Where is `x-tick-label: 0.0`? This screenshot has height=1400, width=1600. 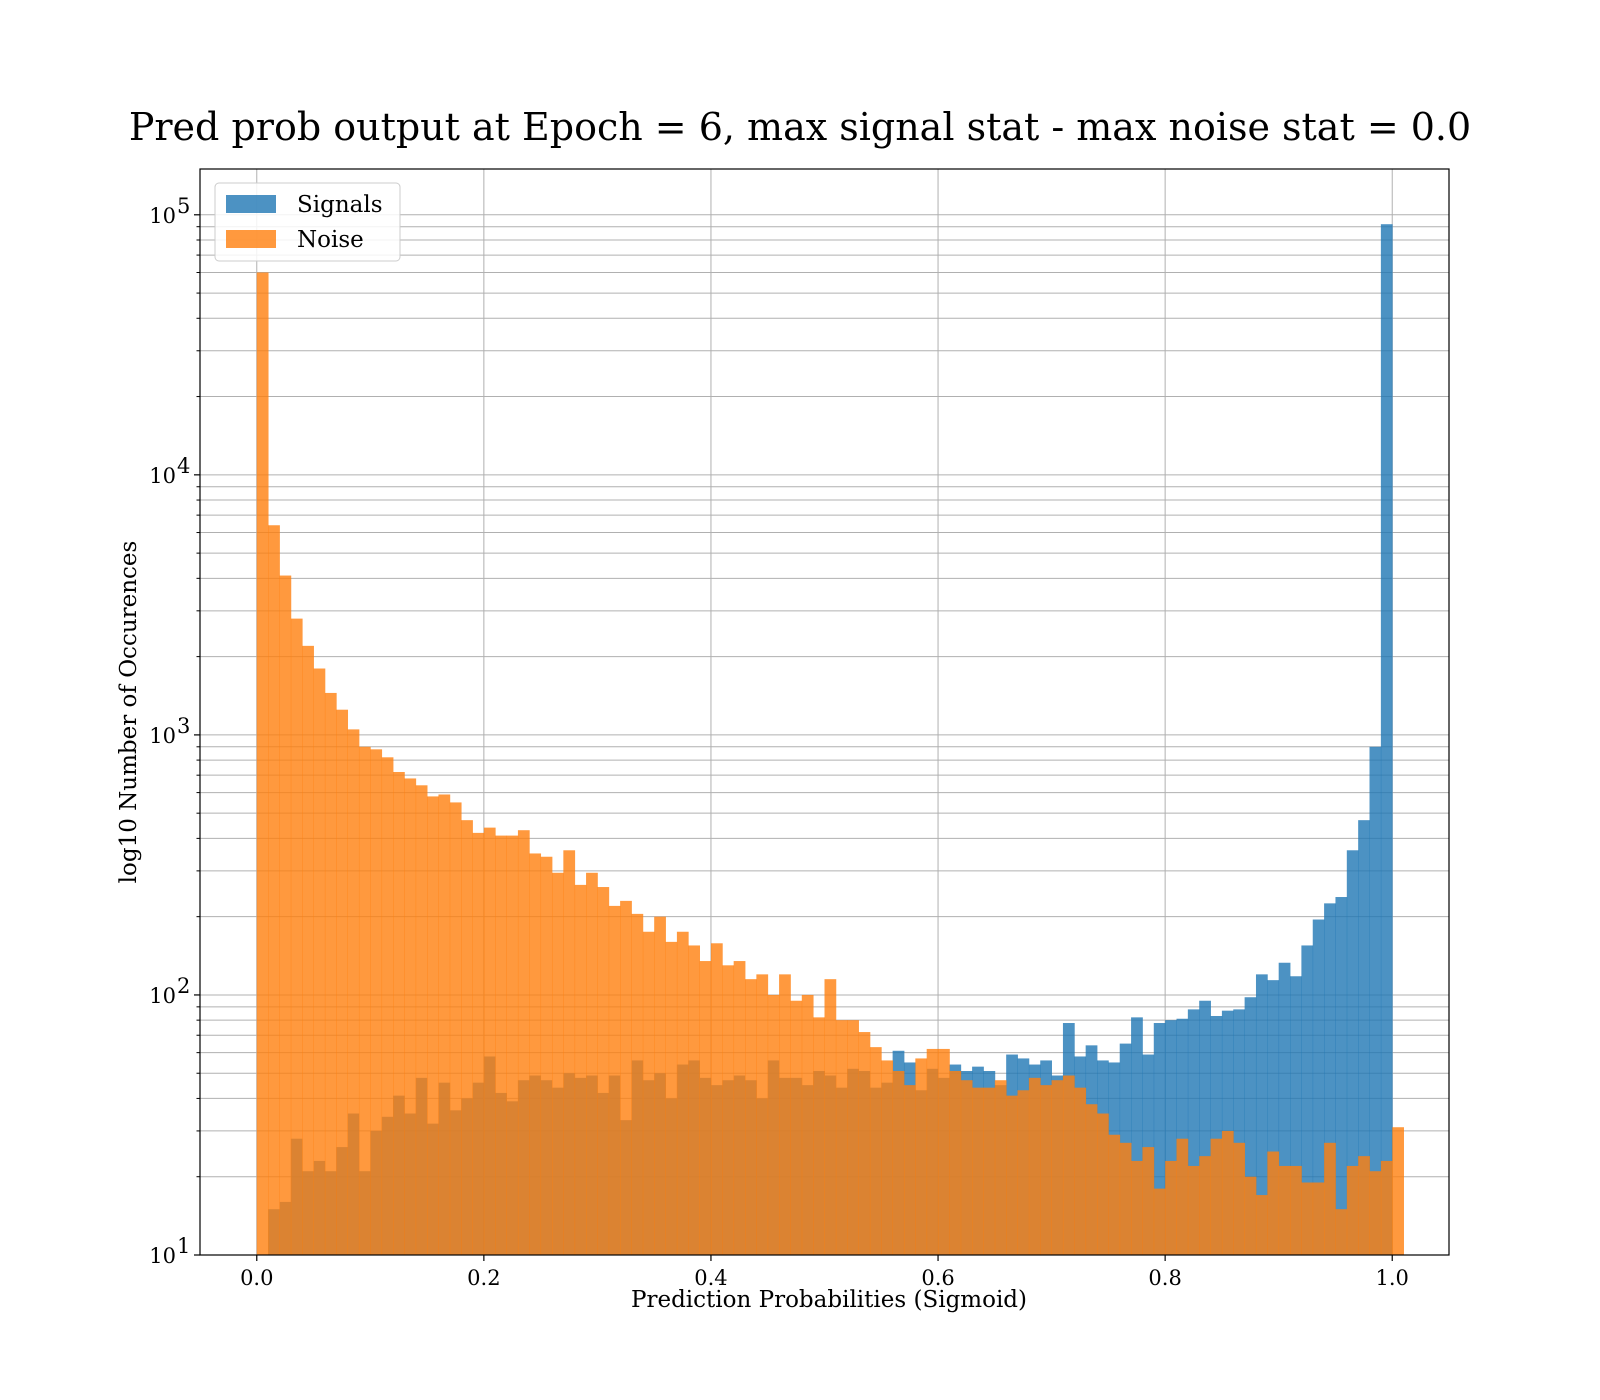 x-tick-label: 0.0 is located at coordinates (256, 1278).